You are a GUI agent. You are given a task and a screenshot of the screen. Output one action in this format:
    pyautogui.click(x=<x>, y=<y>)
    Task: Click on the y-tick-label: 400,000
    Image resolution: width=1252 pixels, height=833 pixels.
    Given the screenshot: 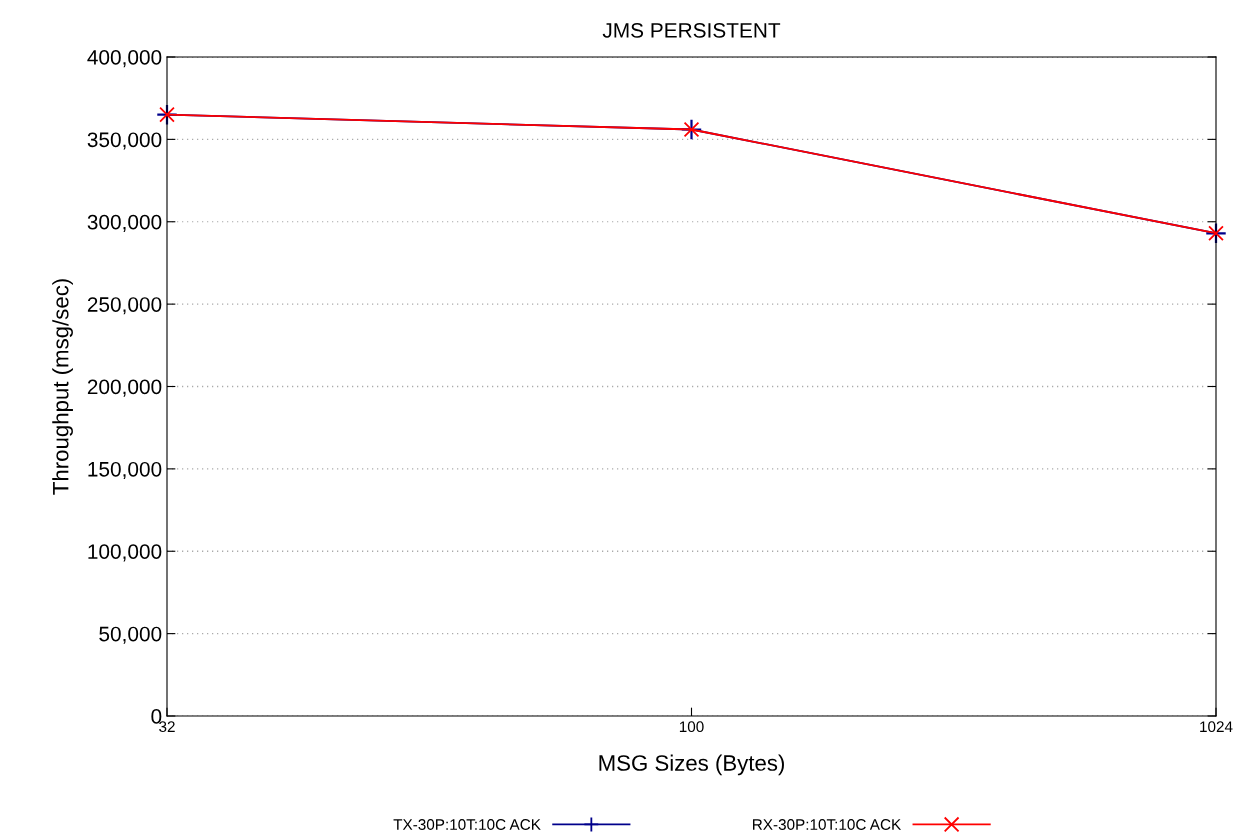 What is the action you would take?
    pyautogui.click(x=124, y=59)
    